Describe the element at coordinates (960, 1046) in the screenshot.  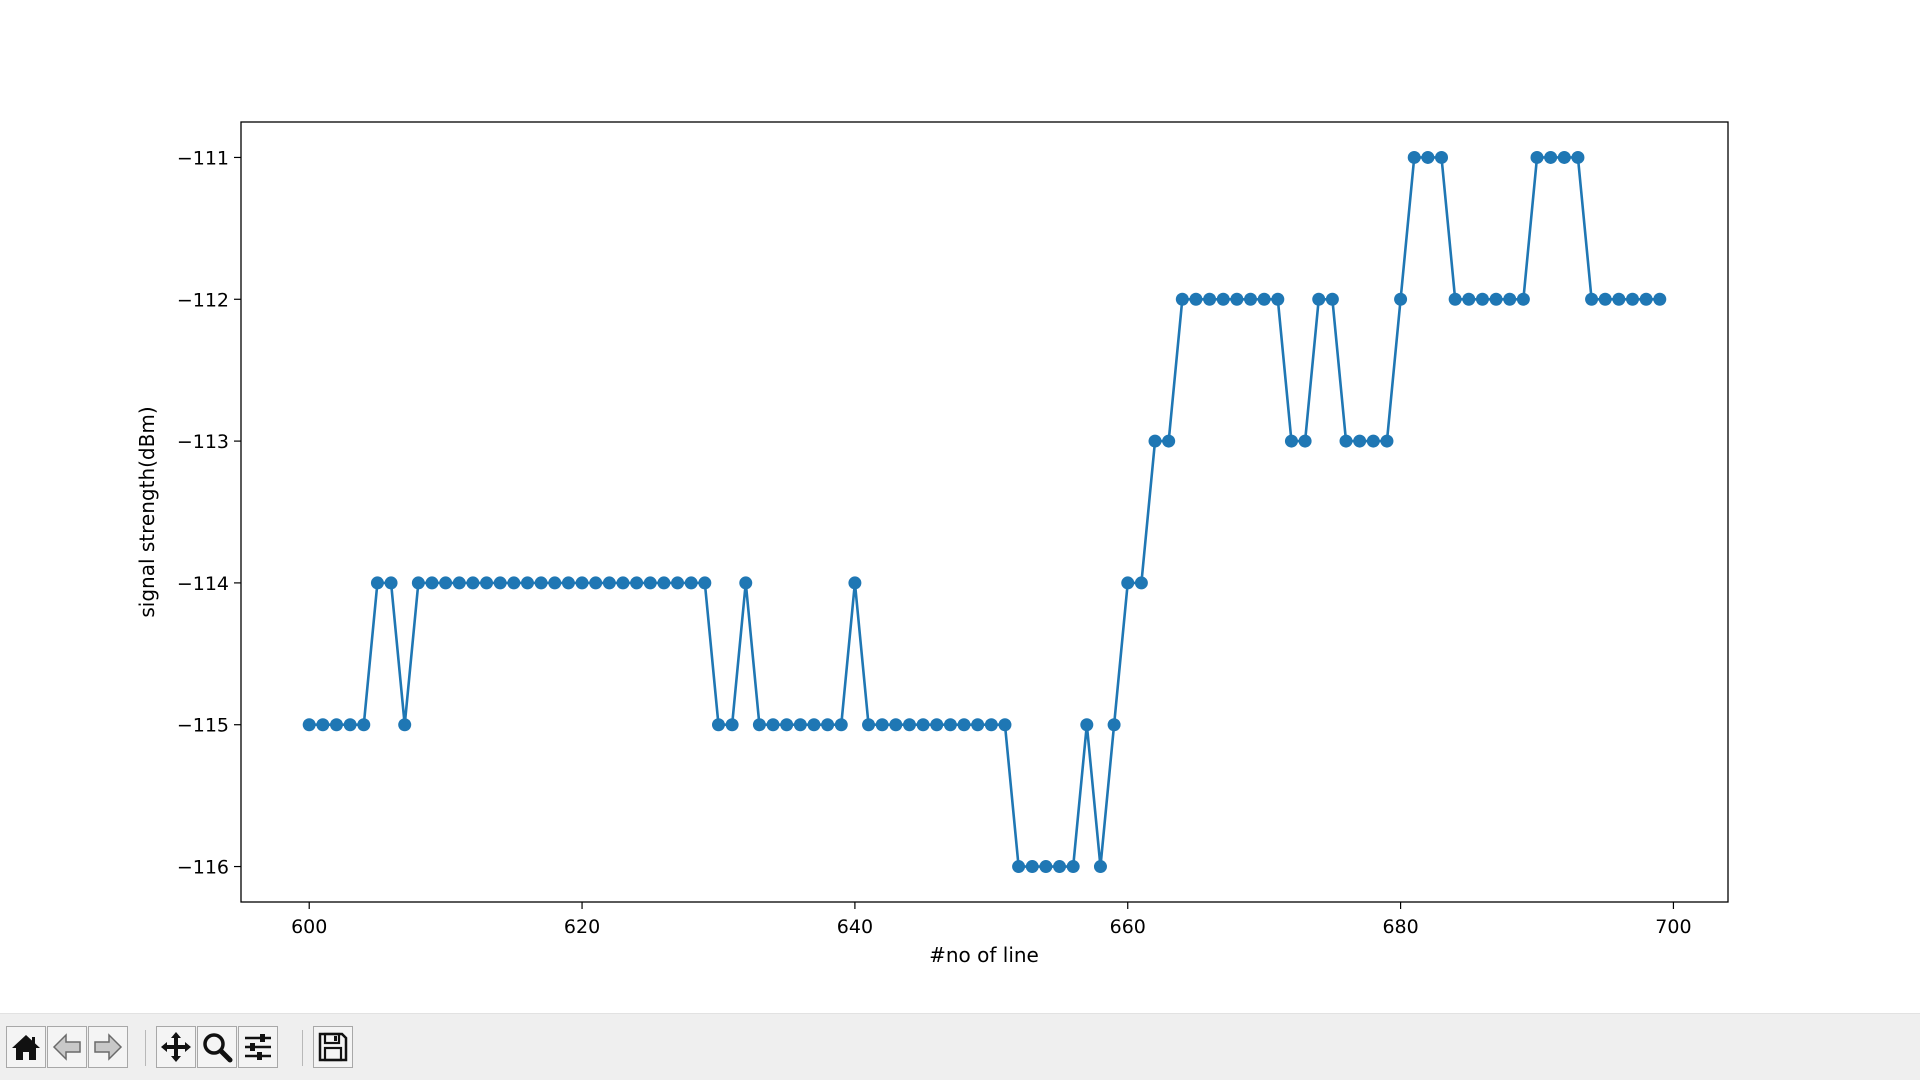
I see `toolbar` at that location.